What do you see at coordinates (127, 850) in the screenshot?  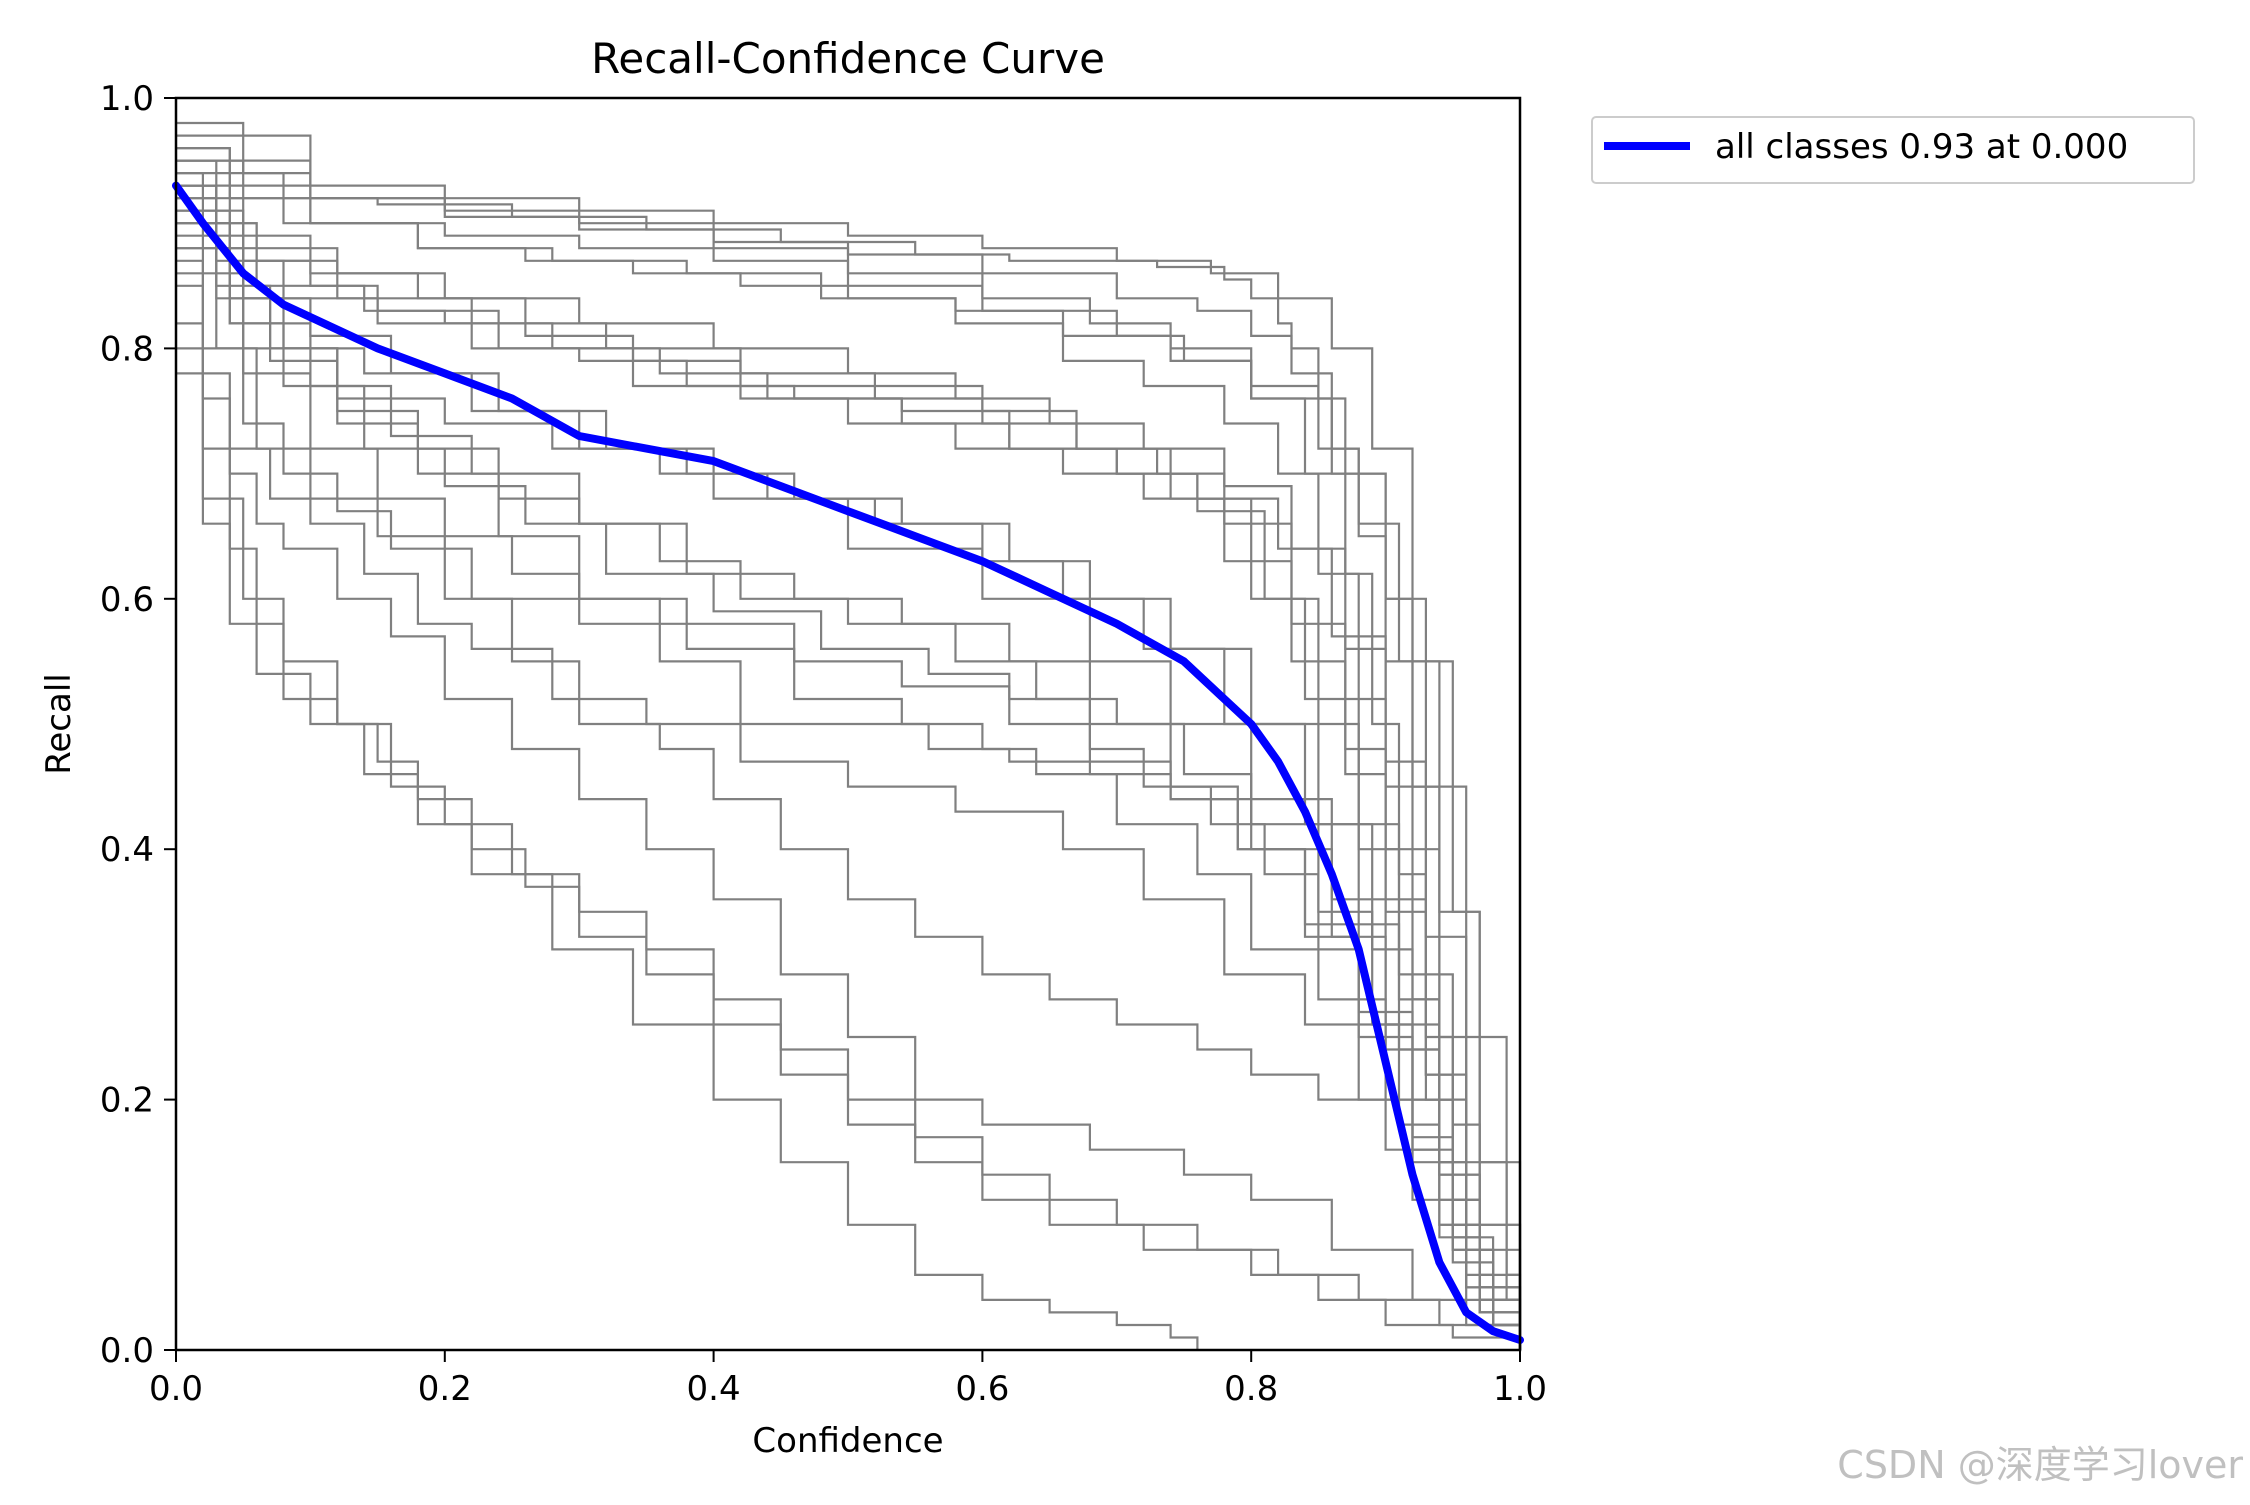 I see `y-tick-label: 0.4` at bounding box center [127, 850].